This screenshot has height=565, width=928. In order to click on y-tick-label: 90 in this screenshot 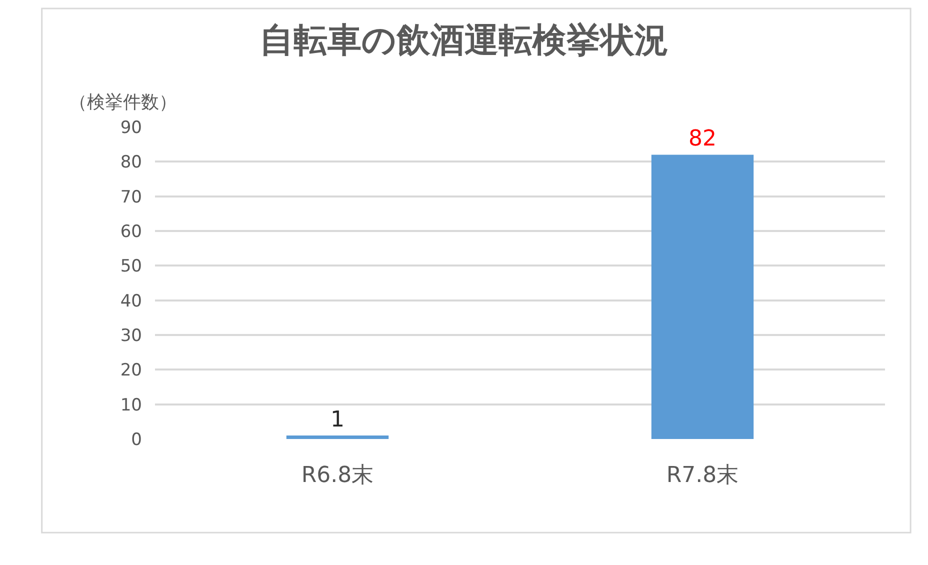, I will do `click(131, 128)`.